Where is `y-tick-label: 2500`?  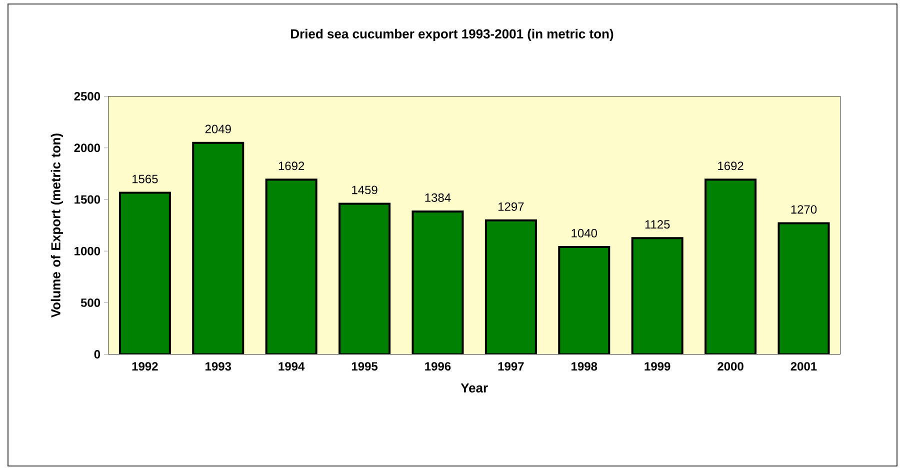 y-tick-label: 2500 is located at coordinates (87, 96).